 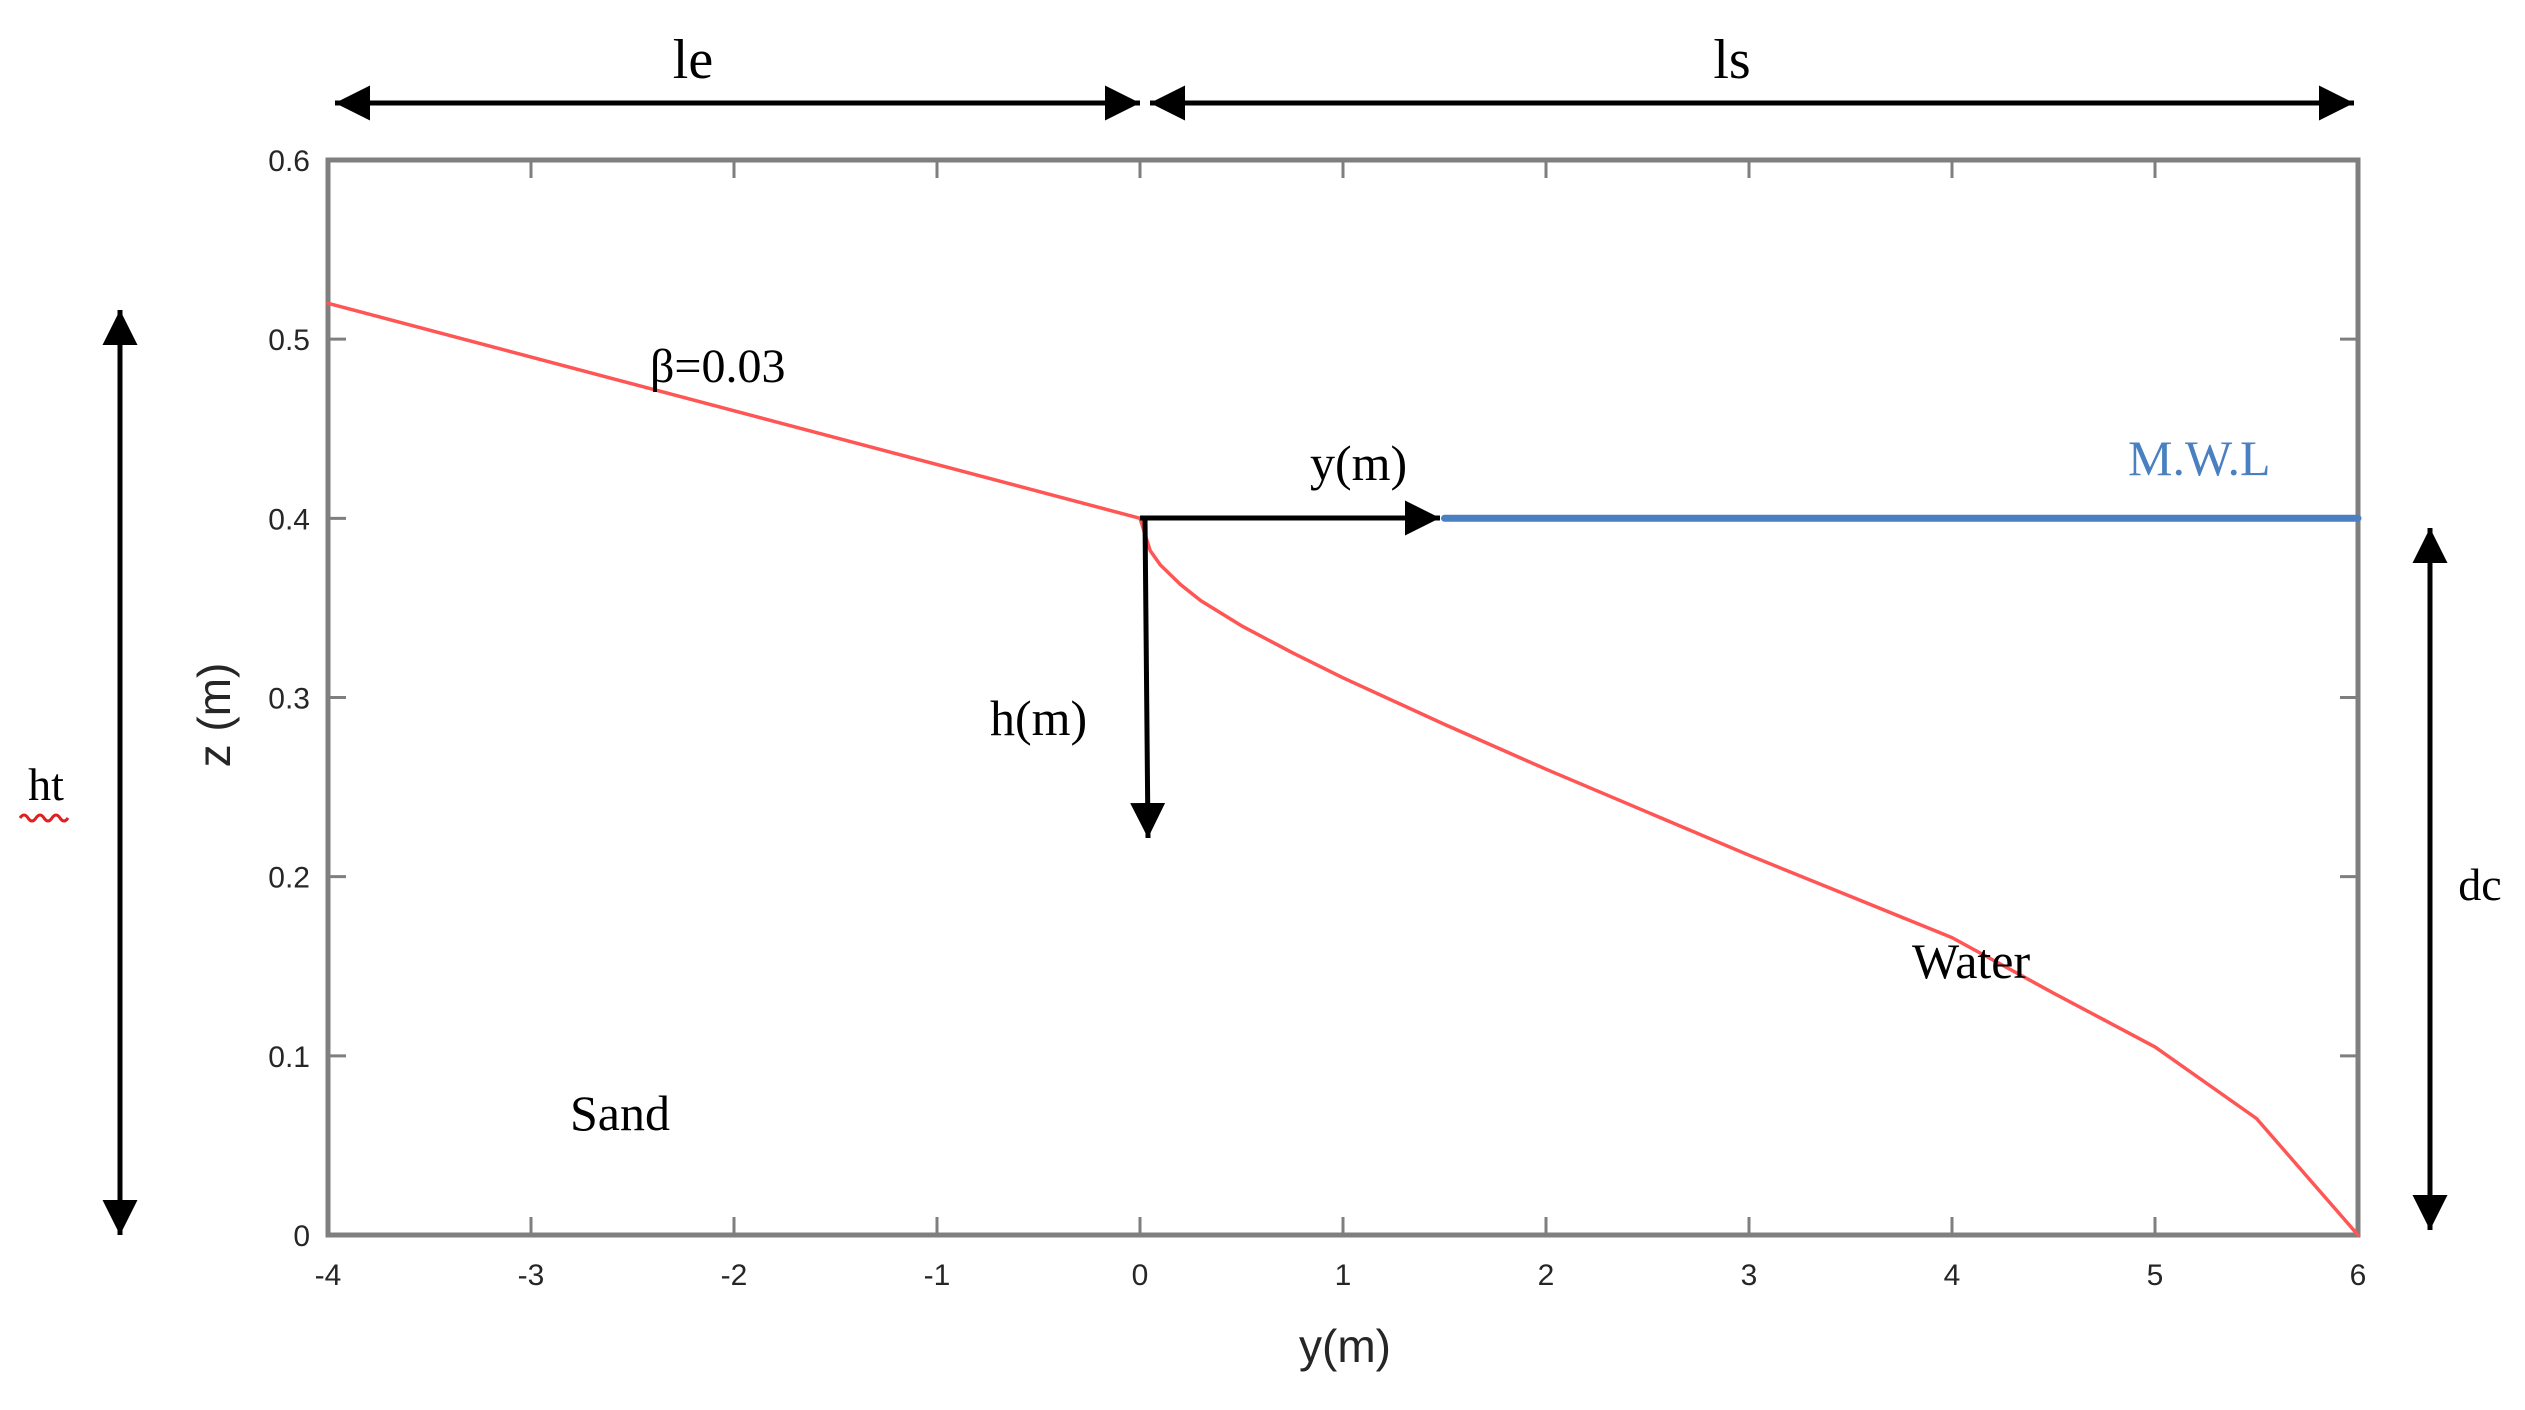 I want to click on y-tick-label: 0, so click(x=301, y=1236).